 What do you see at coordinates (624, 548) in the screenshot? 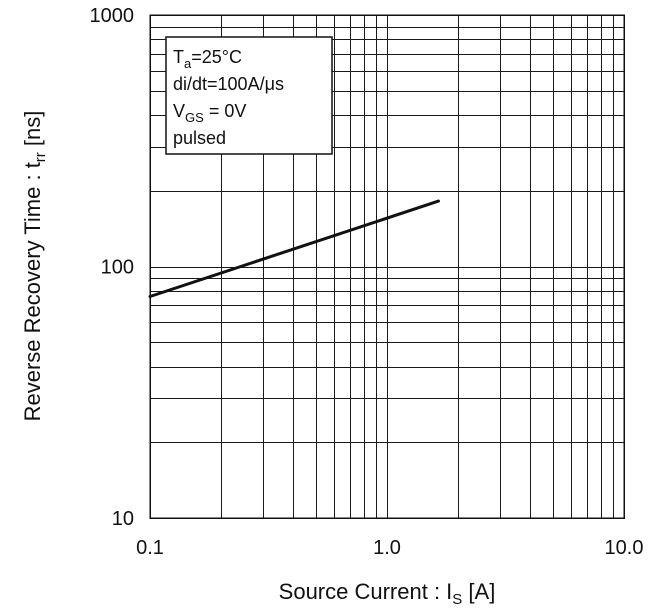
I see `x-tick-label: 10.0` at bounding box center [624, 548].